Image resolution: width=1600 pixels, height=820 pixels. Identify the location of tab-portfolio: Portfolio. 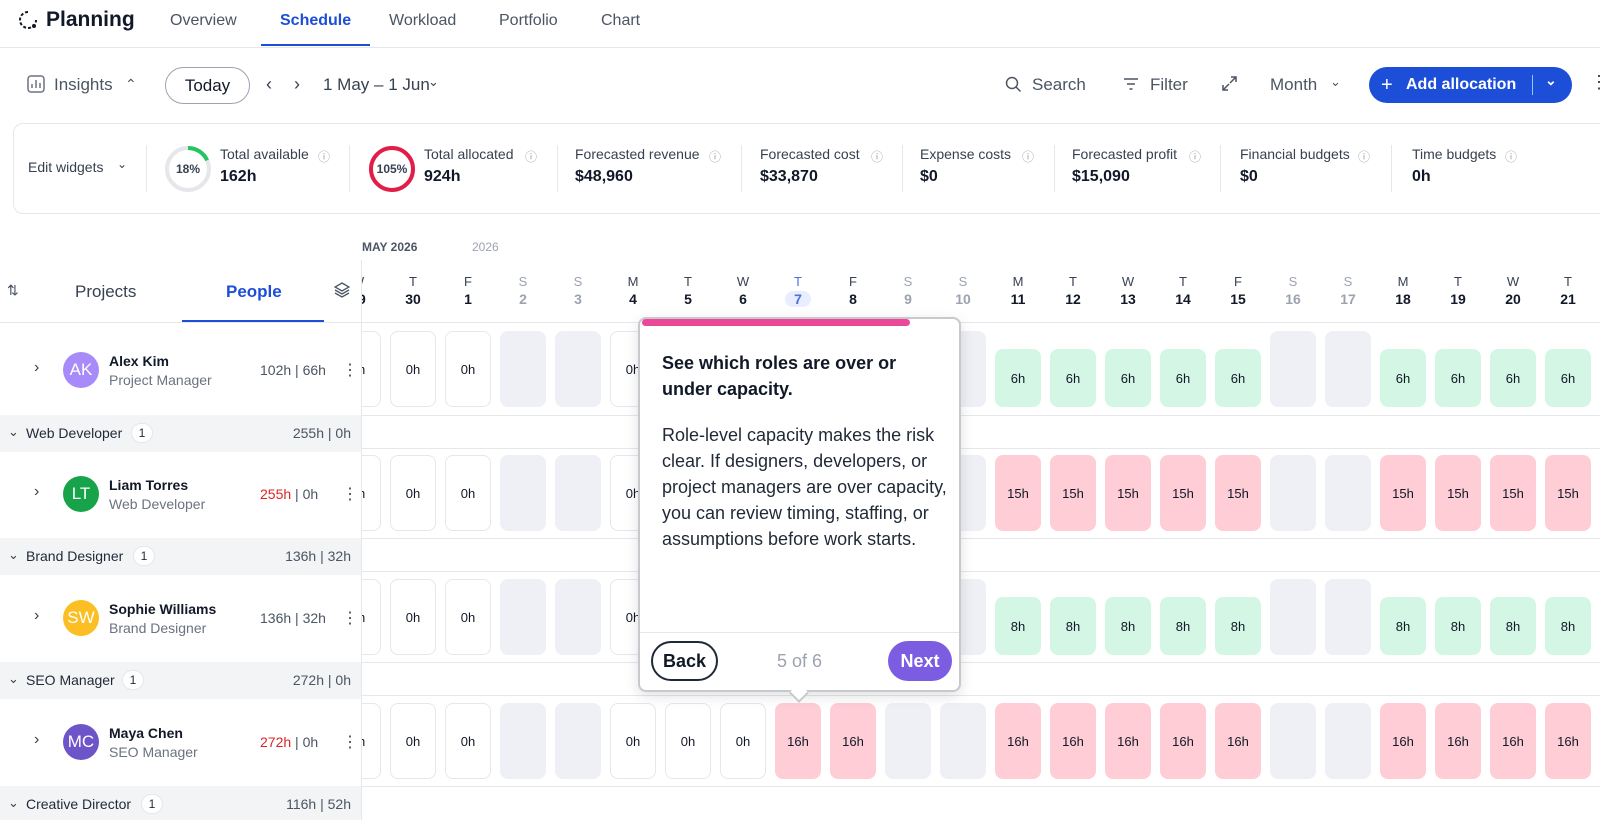
(528, 20).